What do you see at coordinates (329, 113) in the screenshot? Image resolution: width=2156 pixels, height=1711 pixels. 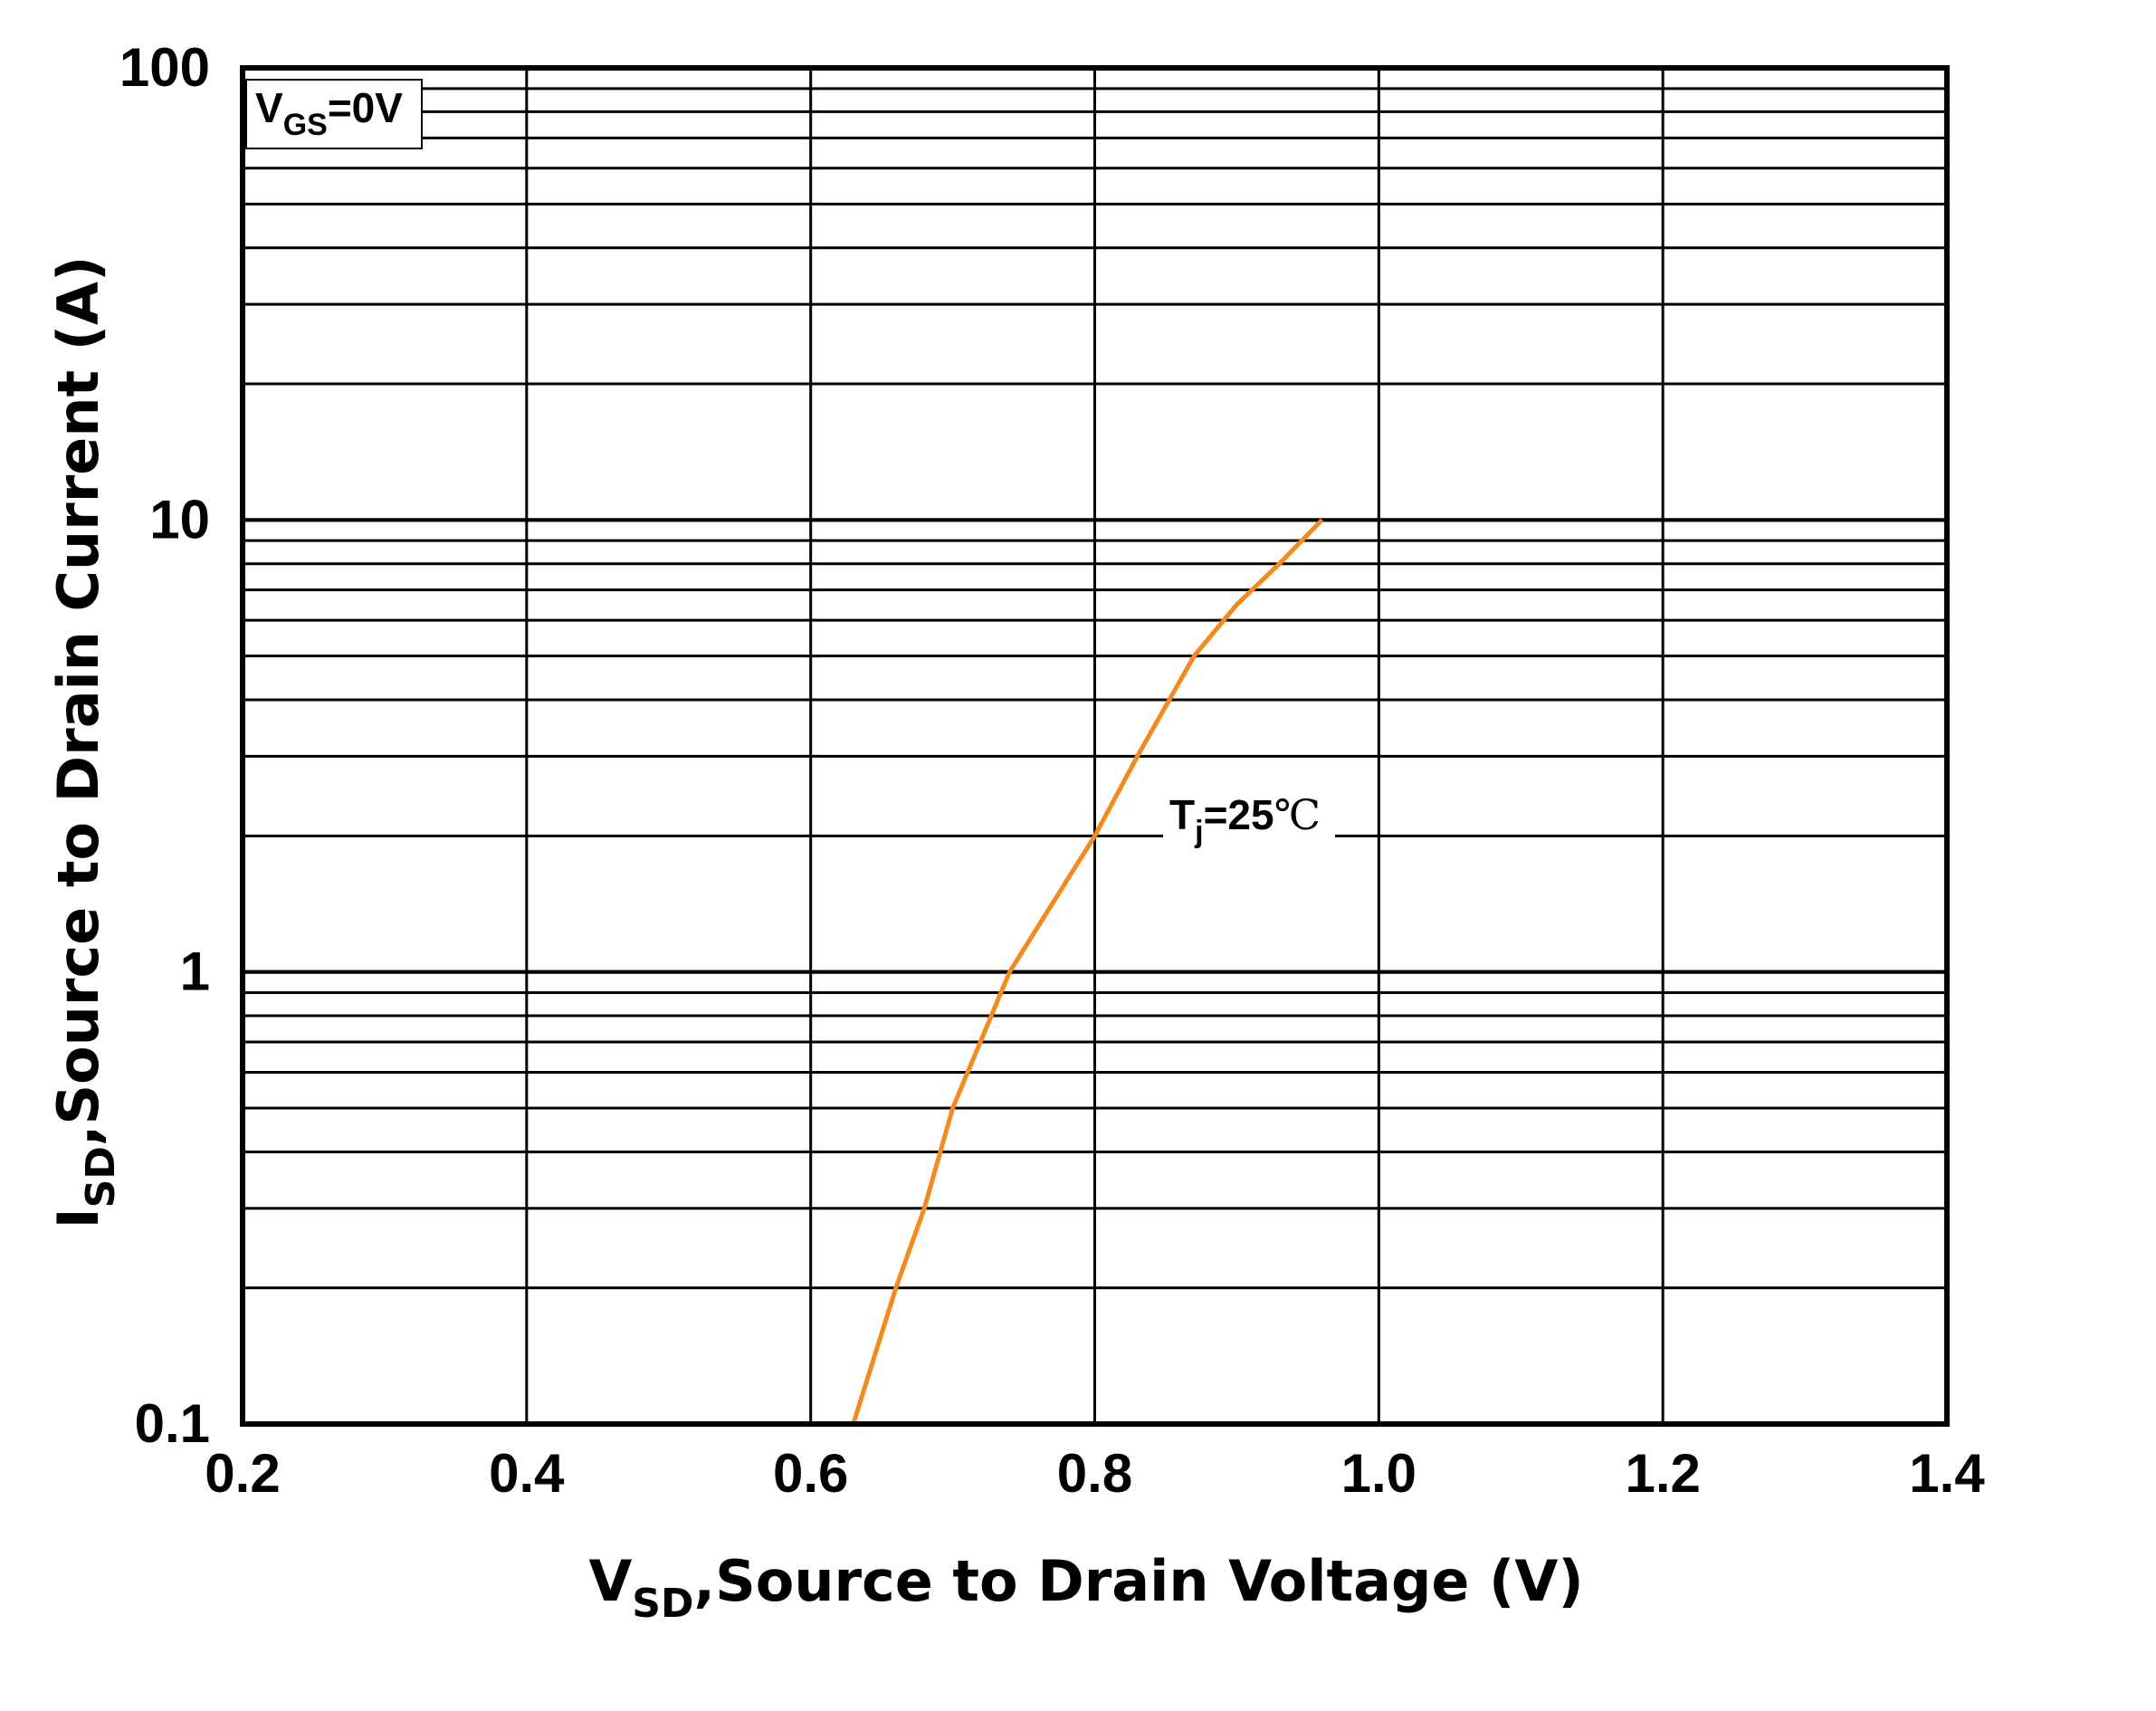 I see `legend-label: VGS=0V` at bounding box center [329, 113].